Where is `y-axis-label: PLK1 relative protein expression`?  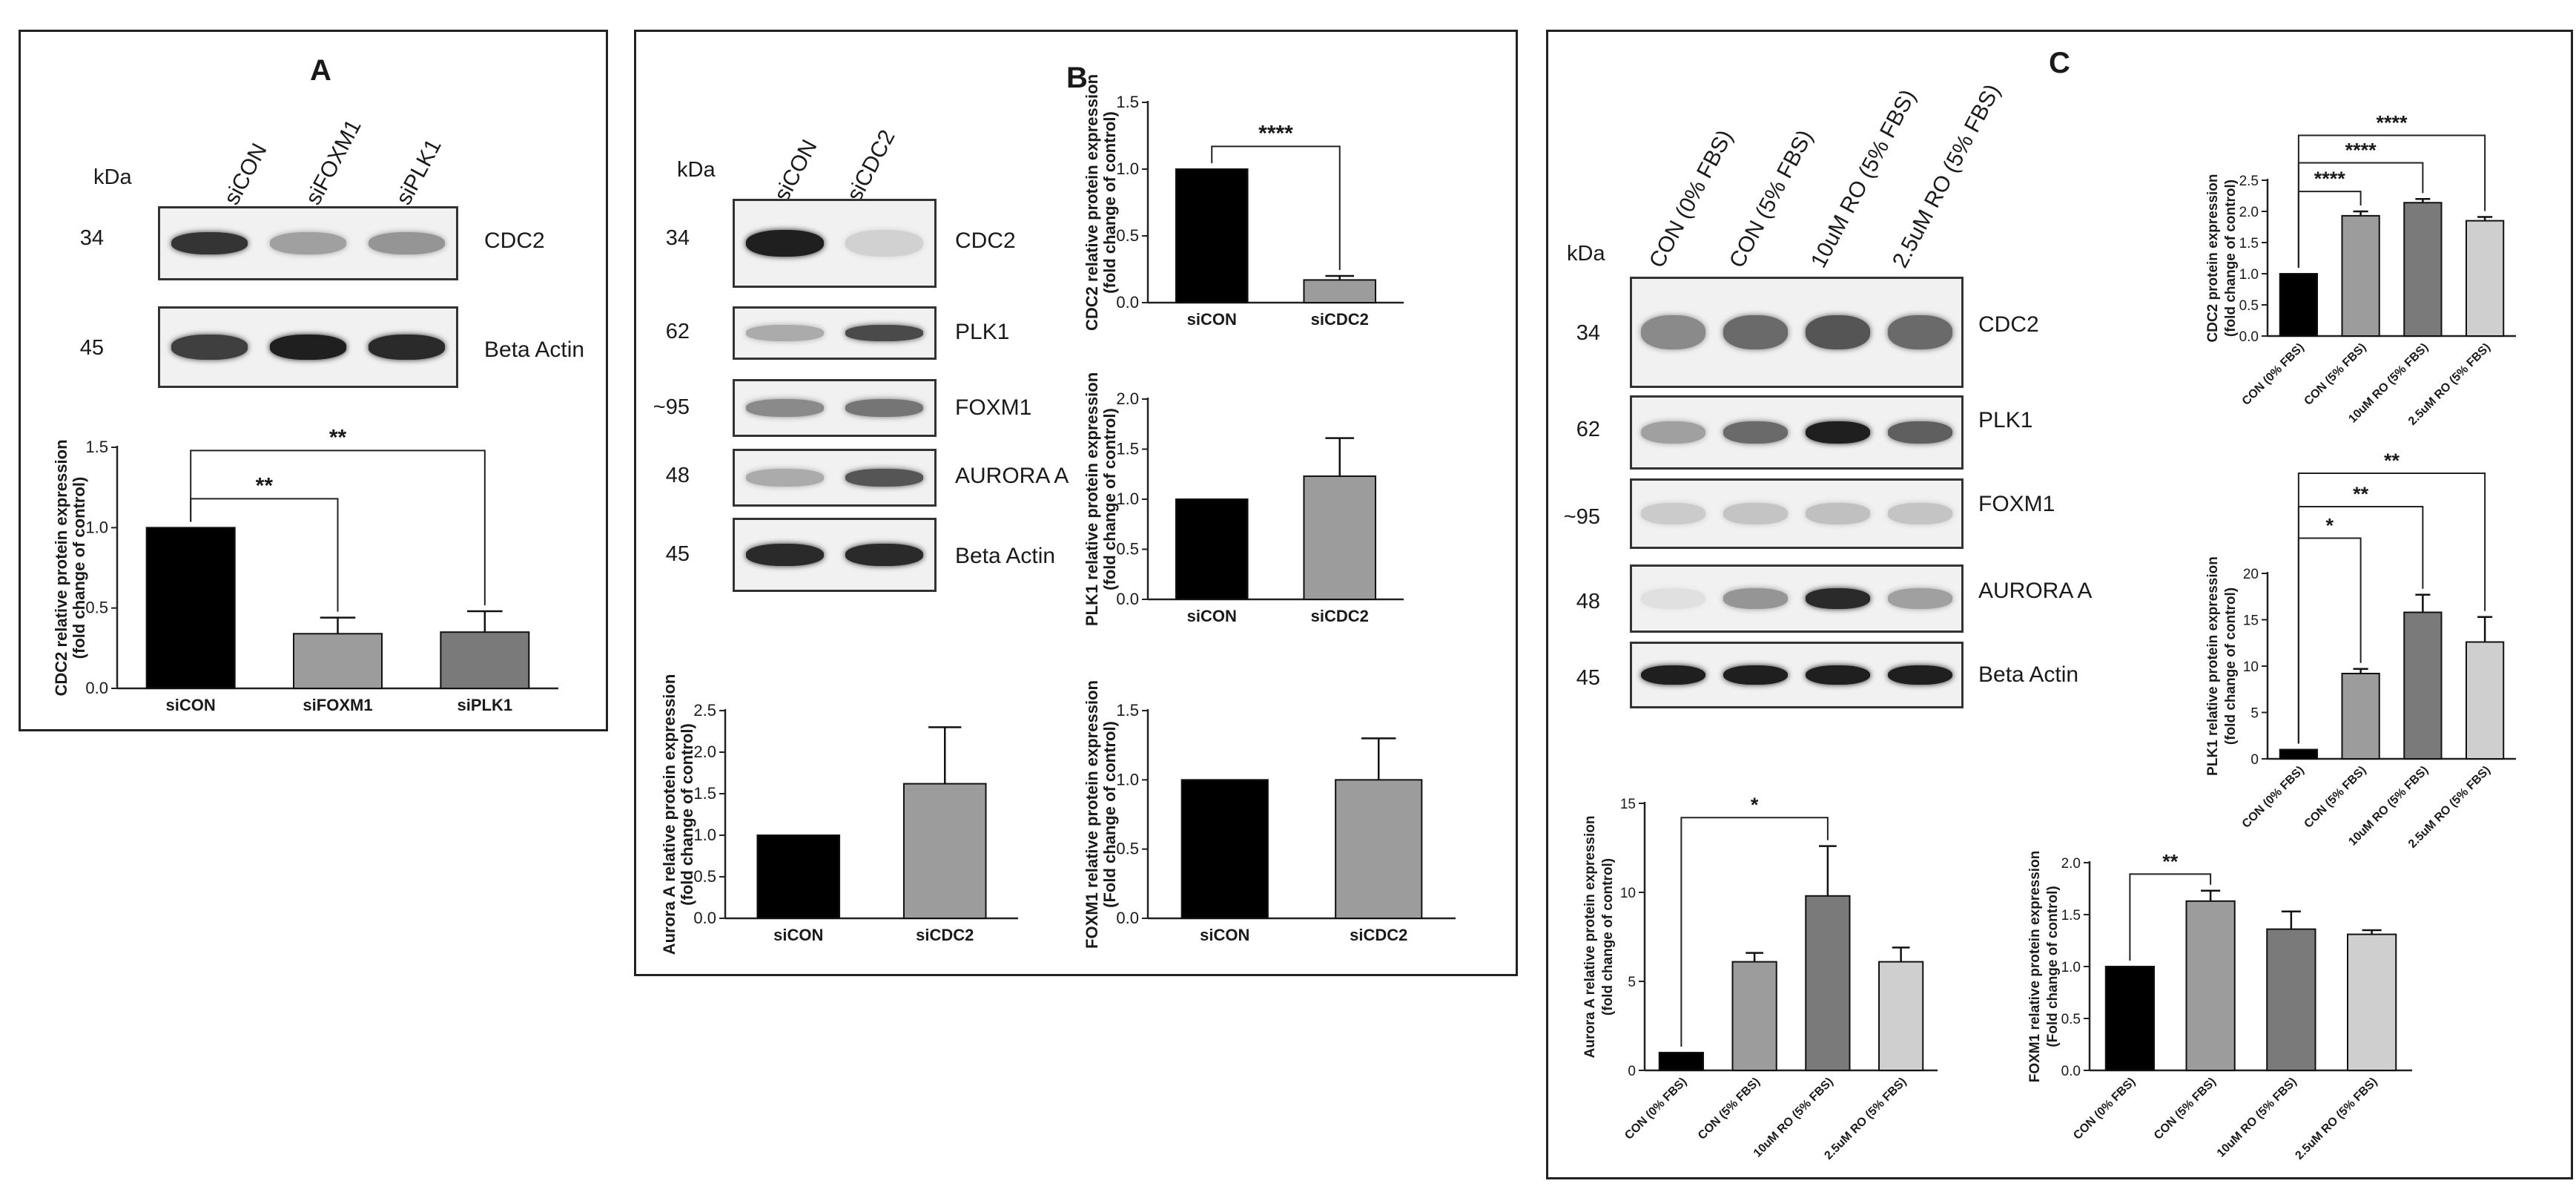
y-axis-label: PLK1 relative protein expression is located at coordinates (2213, 666).